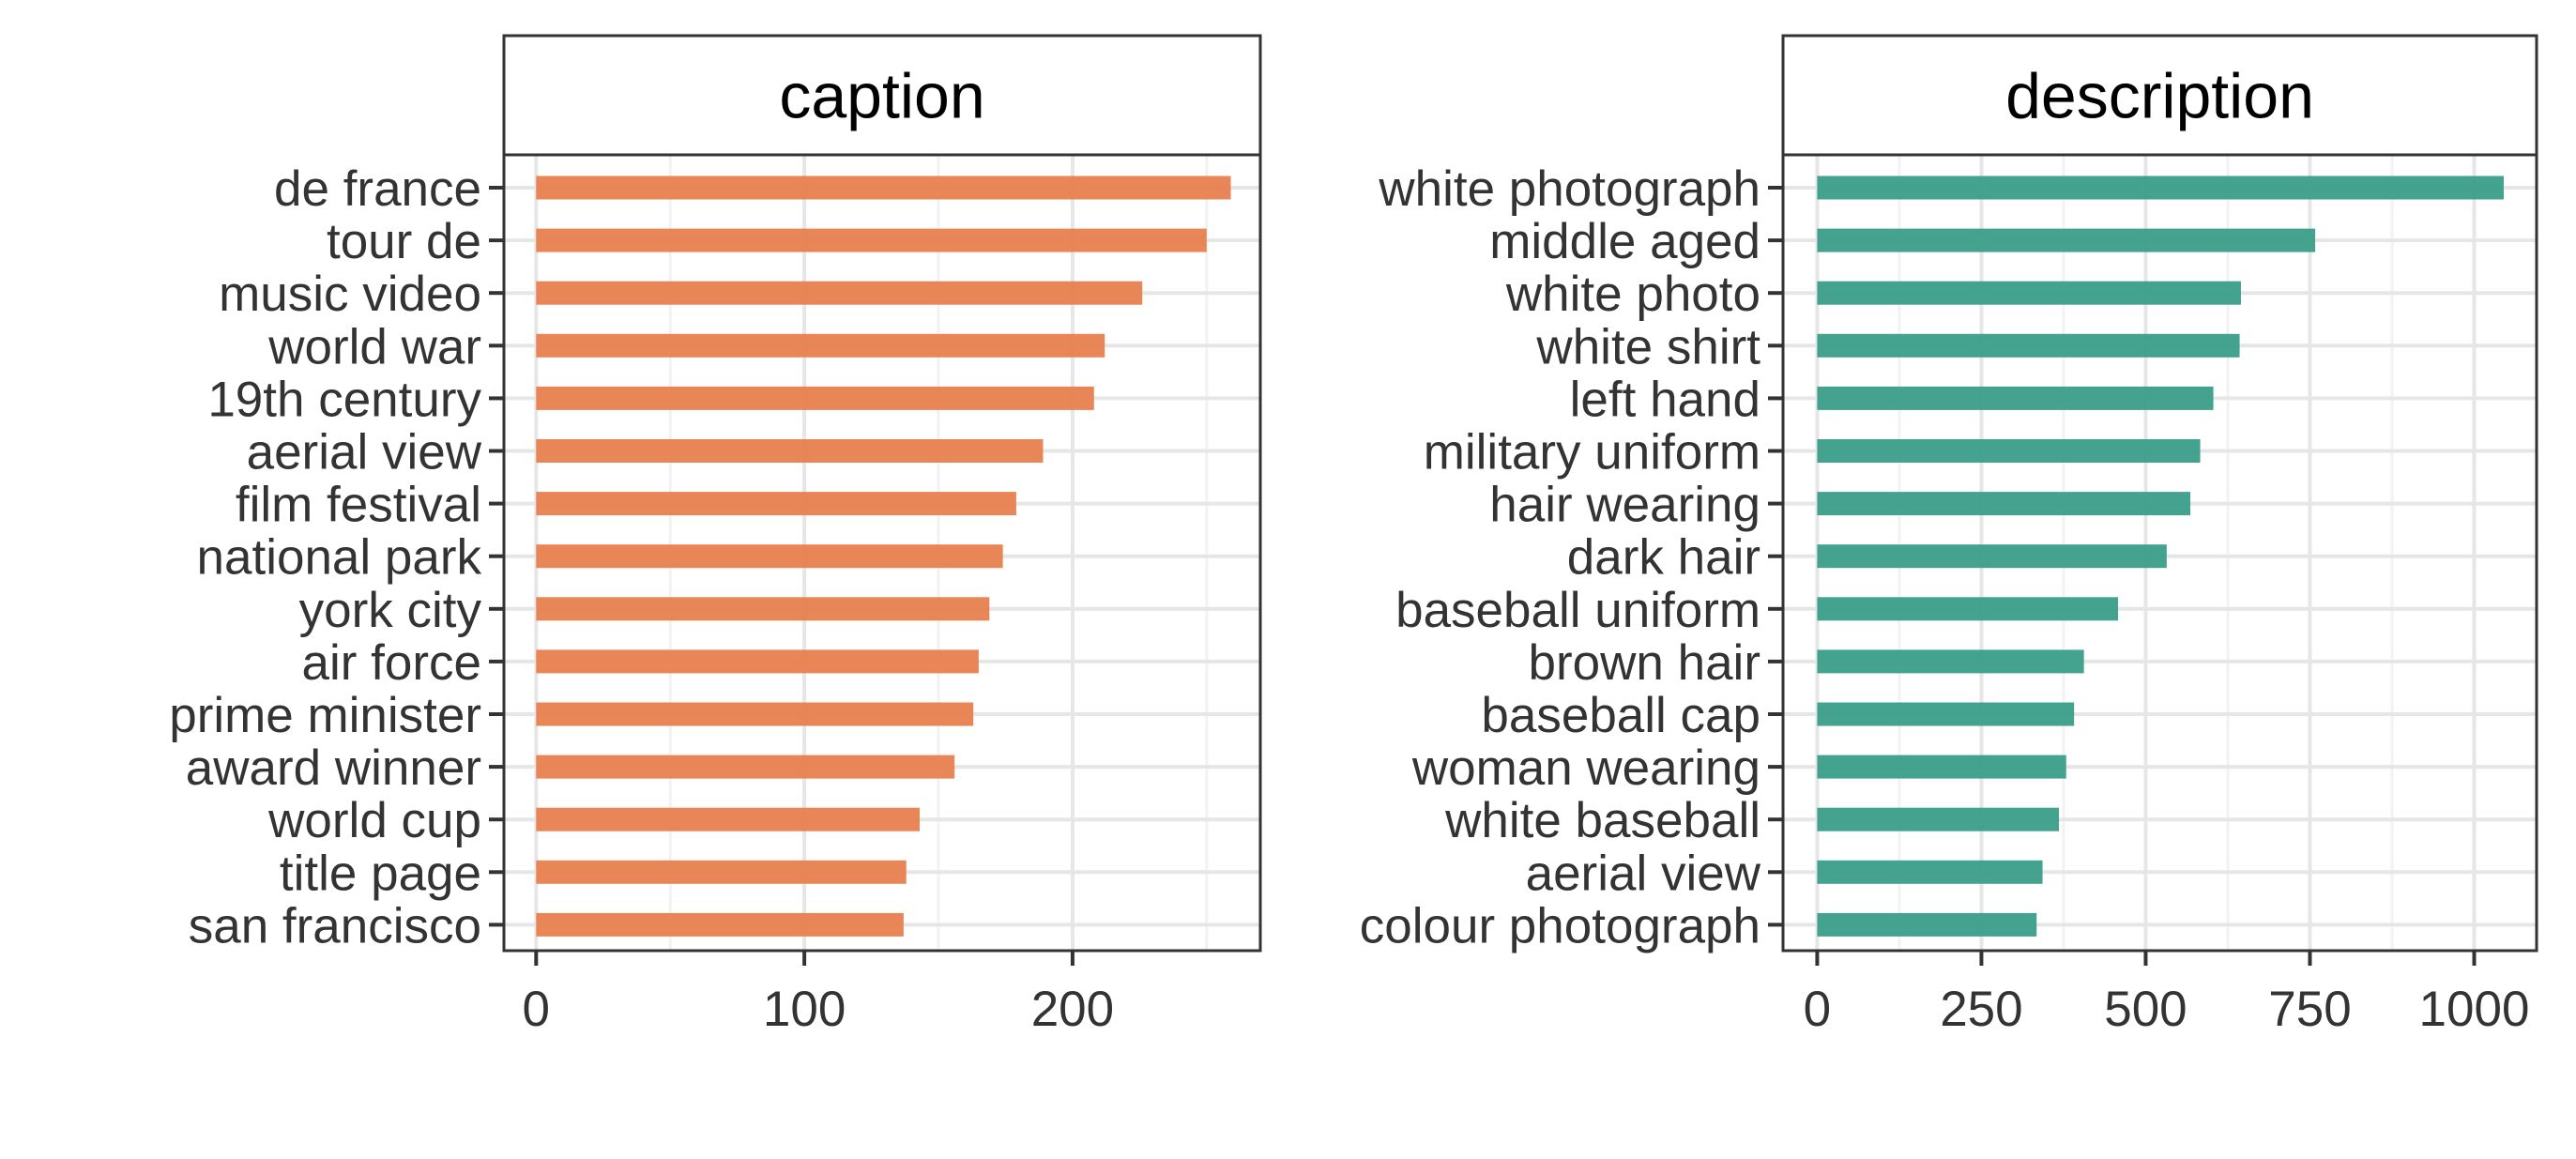  What do you see at coordinates (380, 874) in the screenshot?
I see `y-tick-label: title page` at bounding box center [380, 874].